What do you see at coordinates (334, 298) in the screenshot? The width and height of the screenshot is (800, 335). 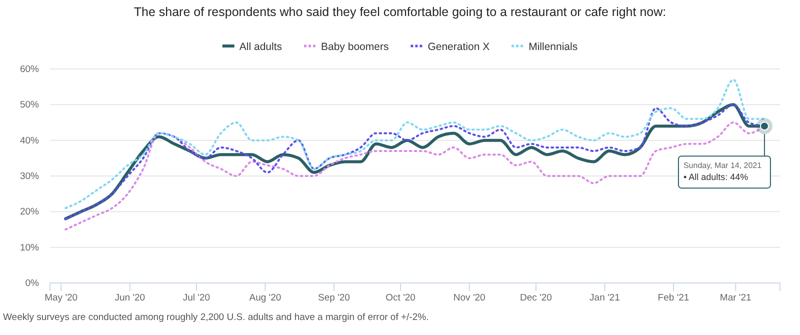 I see `x-tick-label: Sep '20` at bounding box center [334, 298].